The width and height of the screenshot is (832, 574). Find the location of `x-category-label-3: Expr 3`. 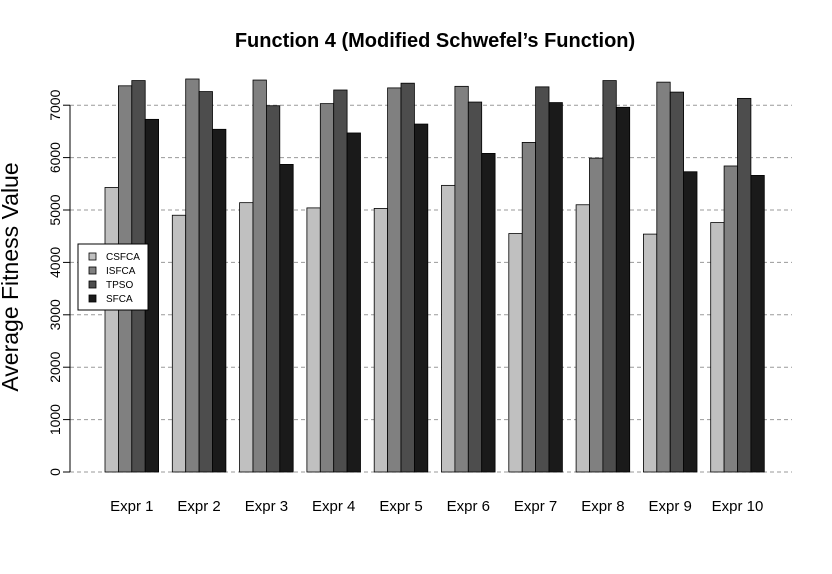

x-category-label-3: Expr 3 is located at coordinates (266, 506).